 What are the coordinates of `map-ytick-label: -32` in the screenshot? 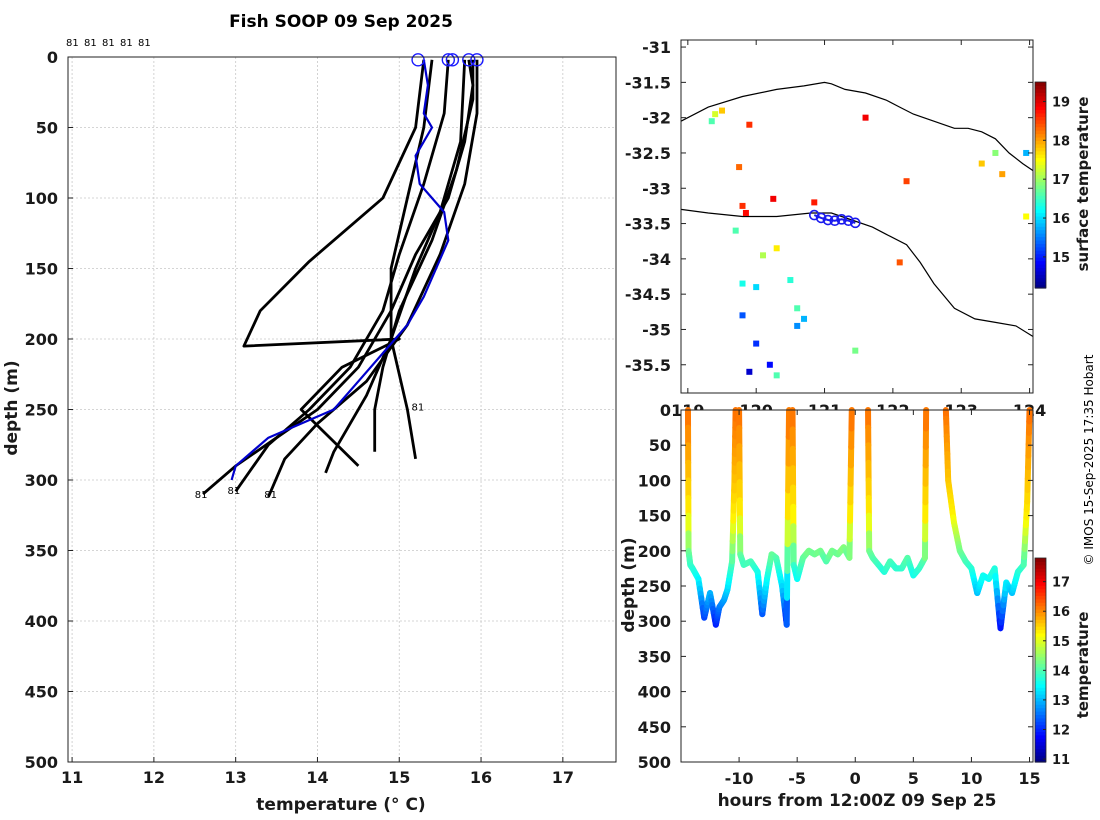 It's located at (656, 118).